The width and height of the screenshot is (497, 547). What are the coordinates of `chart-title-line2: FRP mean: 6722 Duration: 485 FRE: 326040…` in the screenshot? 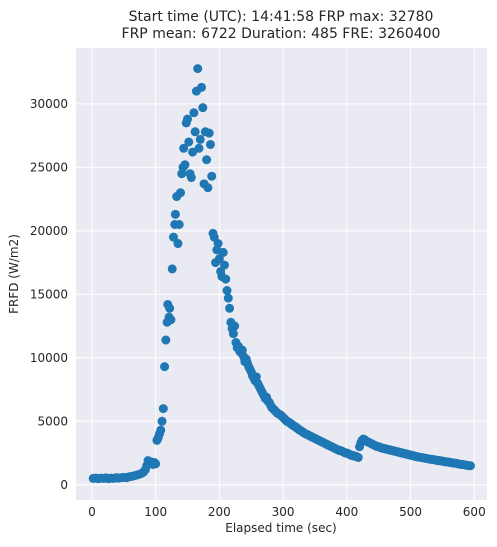 It's located at (281, 34).